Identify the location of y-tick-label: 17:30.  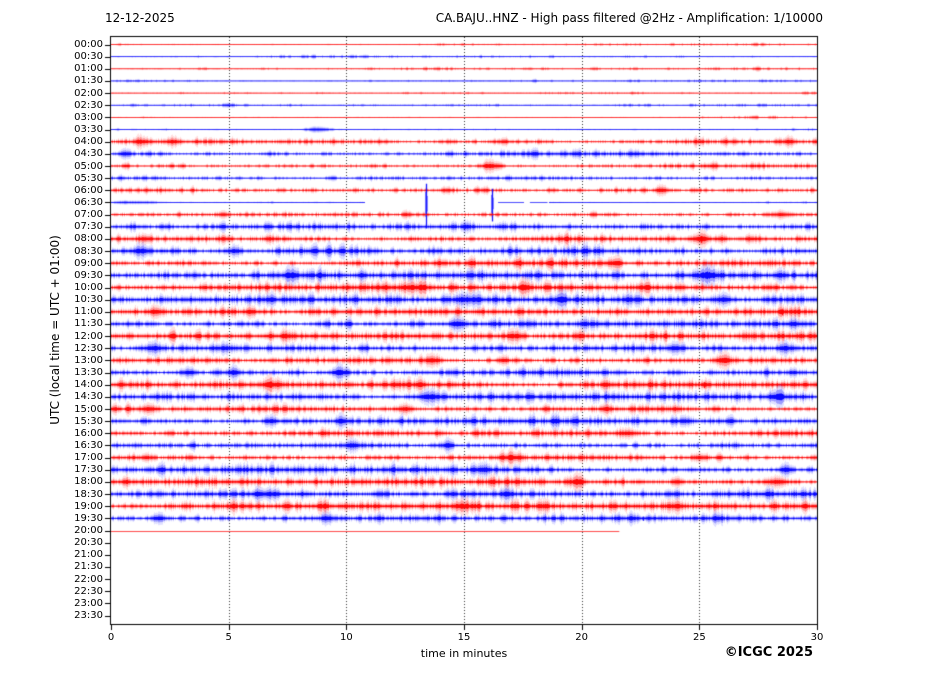
(88, 470).